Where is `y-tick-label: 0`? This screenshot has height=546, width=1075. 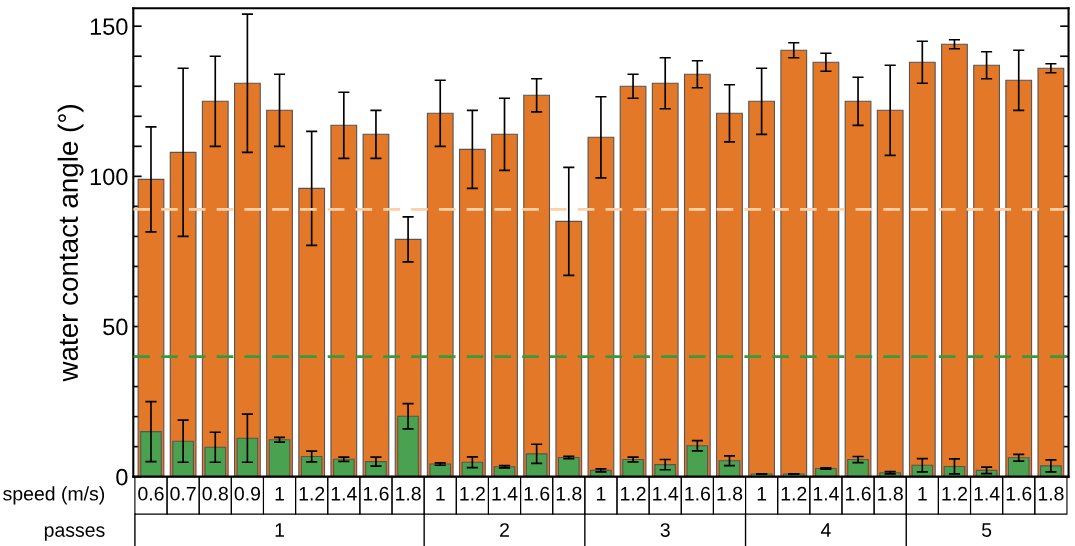 y-tick-label: 0 is located at coordinates (122, 477).